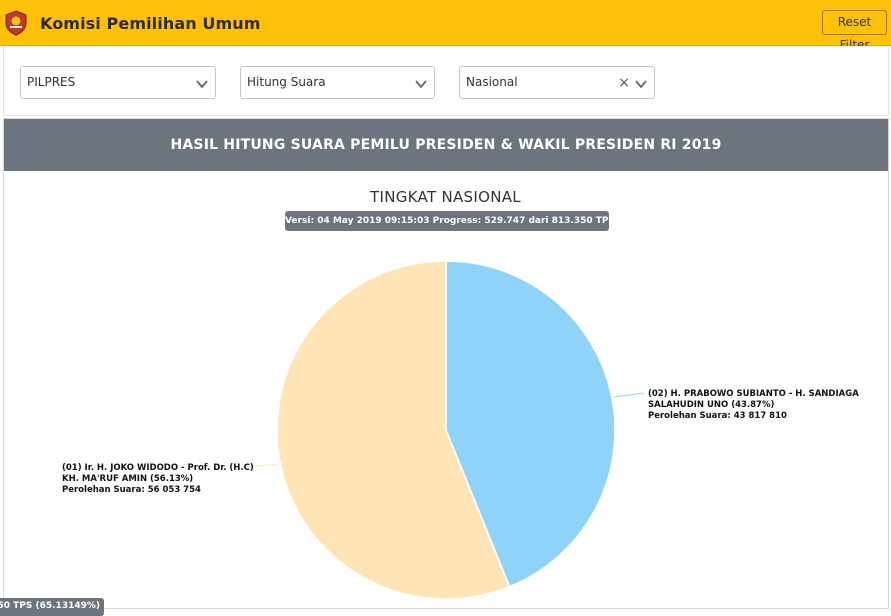 Image resolution: width=891 pixels, height=616 pixels. What do you see at coordinates (128, 479) in the screenshot?
I see `slice-label-01-line2: KH. MA'RUF AMIN (56.13%)` at bounding box center [128, 479].